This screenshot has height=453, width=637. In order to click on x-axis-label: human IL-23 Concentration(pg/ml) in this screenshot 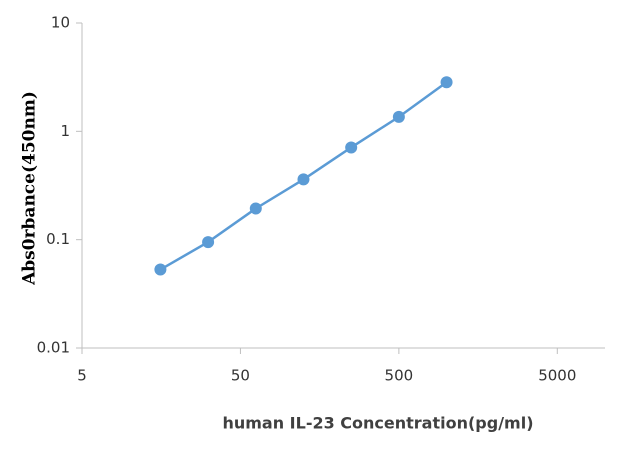, I will do `click(377, 423)`.